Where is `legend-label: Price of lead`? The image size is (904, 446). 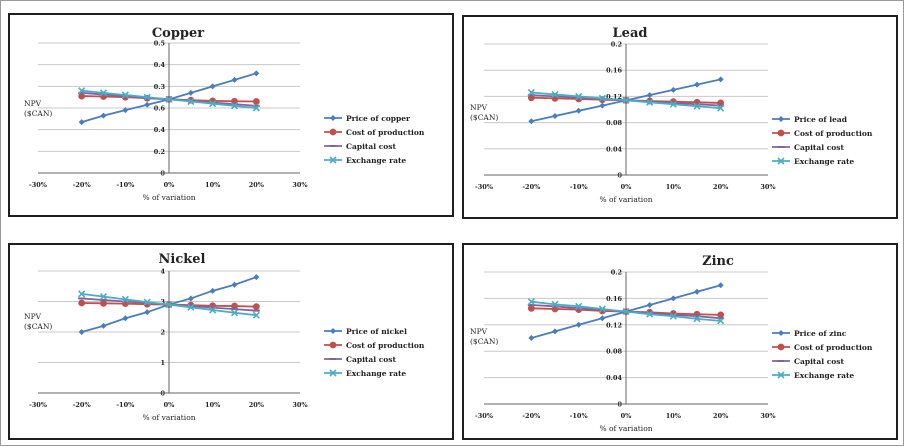 legend-label: Price of lead is located at coordinates (821, 119).